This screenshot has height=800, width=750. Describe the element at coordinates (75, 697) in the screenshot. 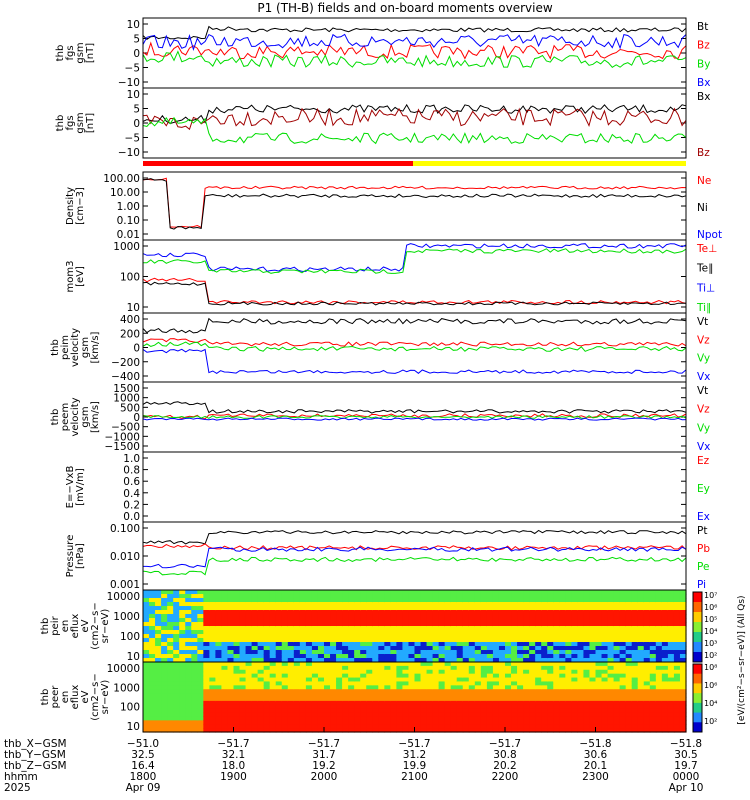

I see `y-axis-label: eflux` at that location.